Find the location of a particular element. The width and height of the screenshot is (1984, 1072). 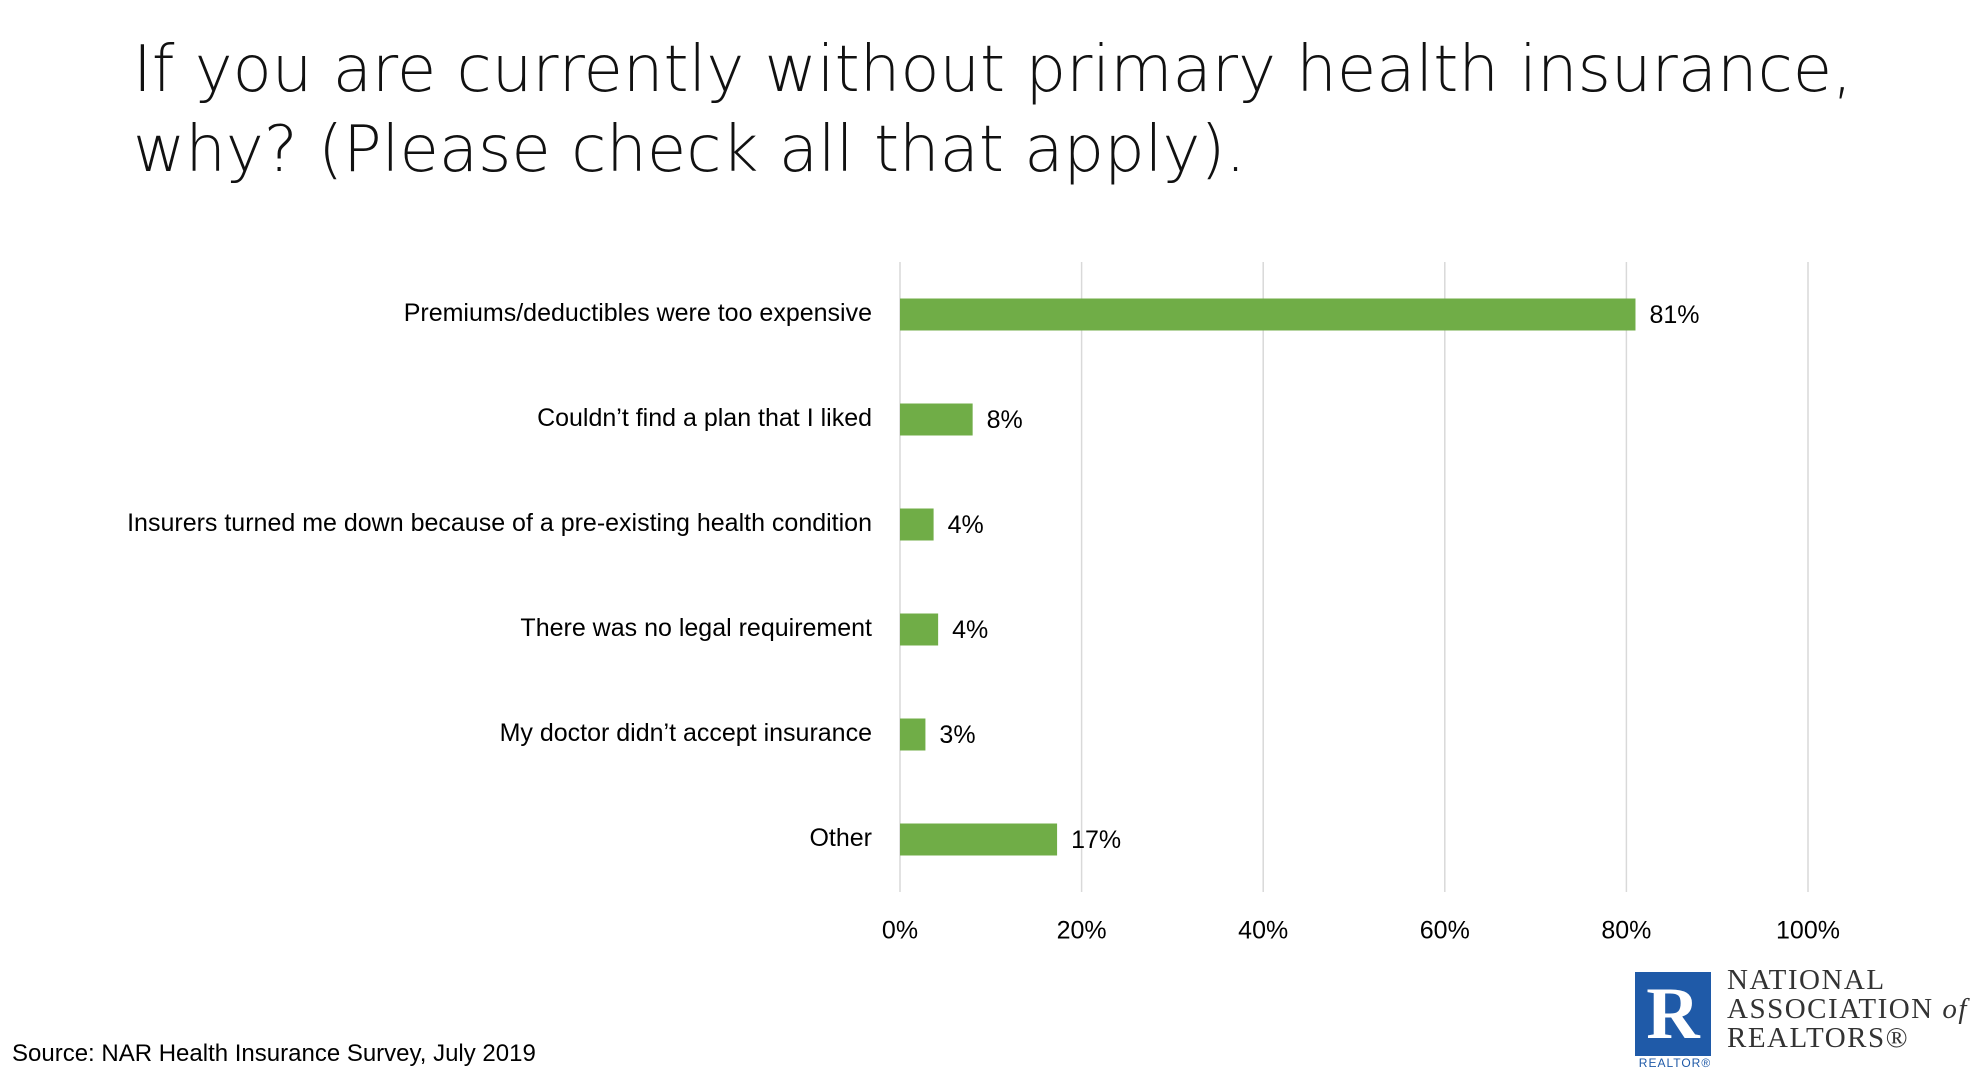

logo-mark-letter: R is located at coordinates (1673, 1014).